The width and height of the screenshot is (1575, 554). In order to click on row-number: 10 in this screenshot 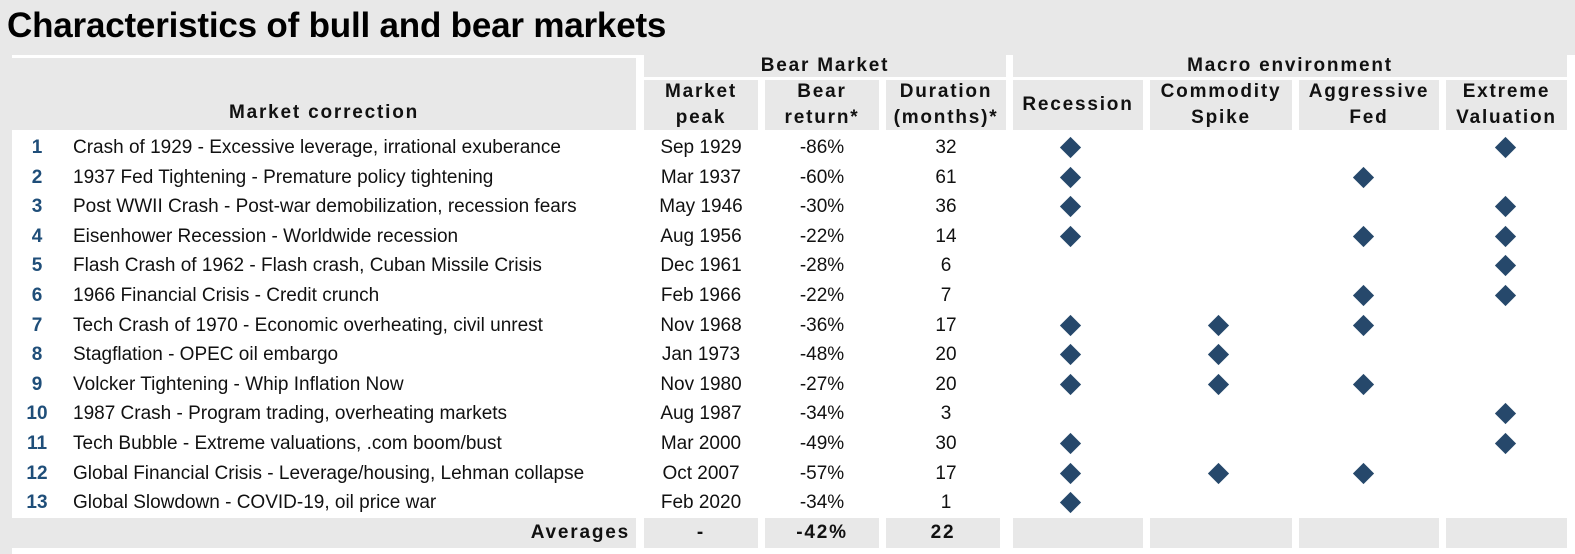, I will do `click(37, 414)`.